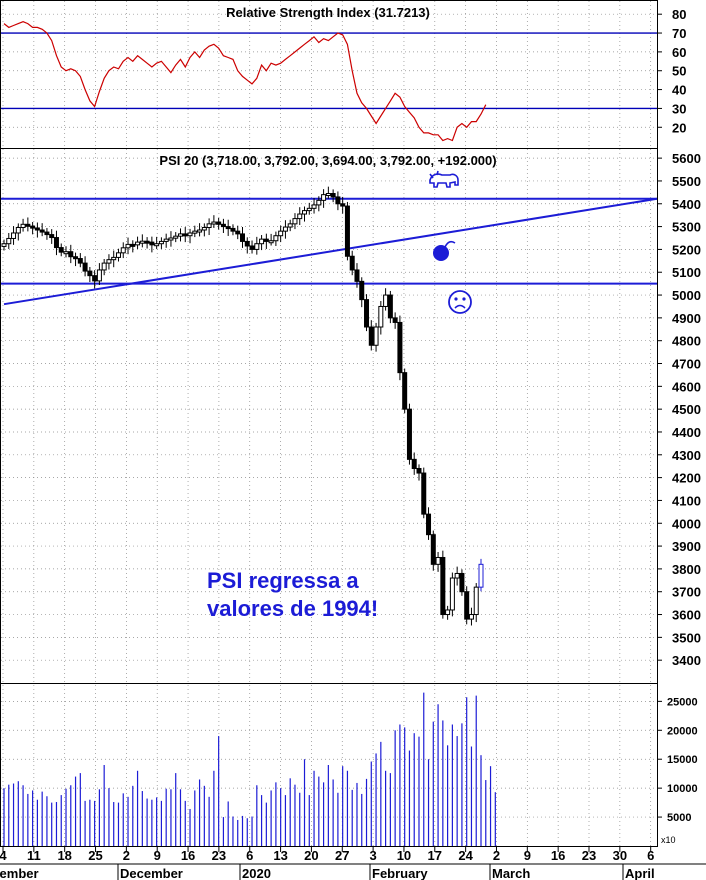 Image resolution: width=706 pixels, height=880 pixels. What do you see at coordinates (34, 855) in the screenshot?
I see `x-day-label: 11` at bounding box center [34, 855].